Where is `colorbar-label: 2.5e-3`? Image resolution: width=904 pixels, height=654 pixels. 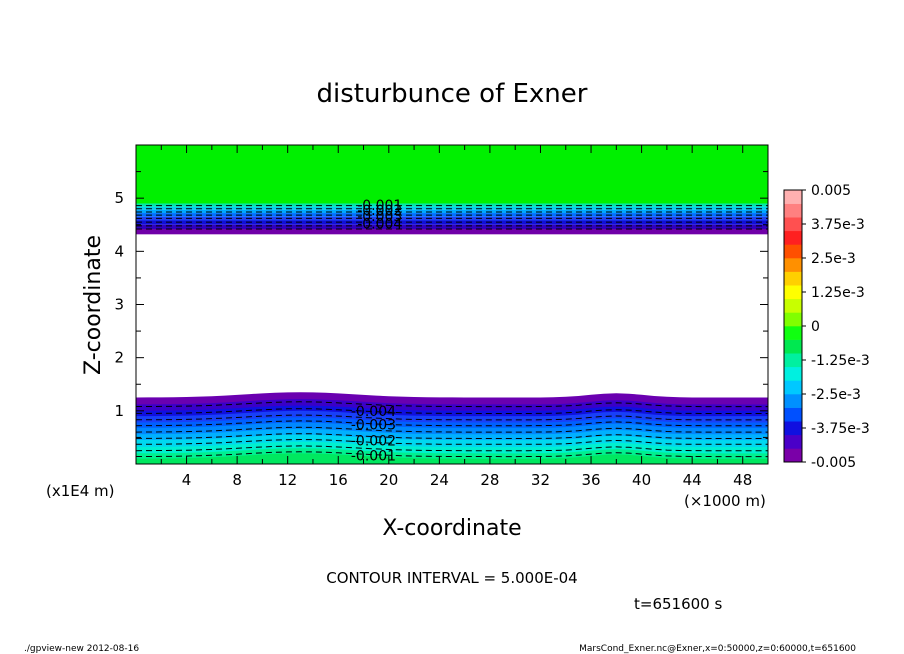 colorbar-label: 2.5e-3 is located at coordinates (833, 259).